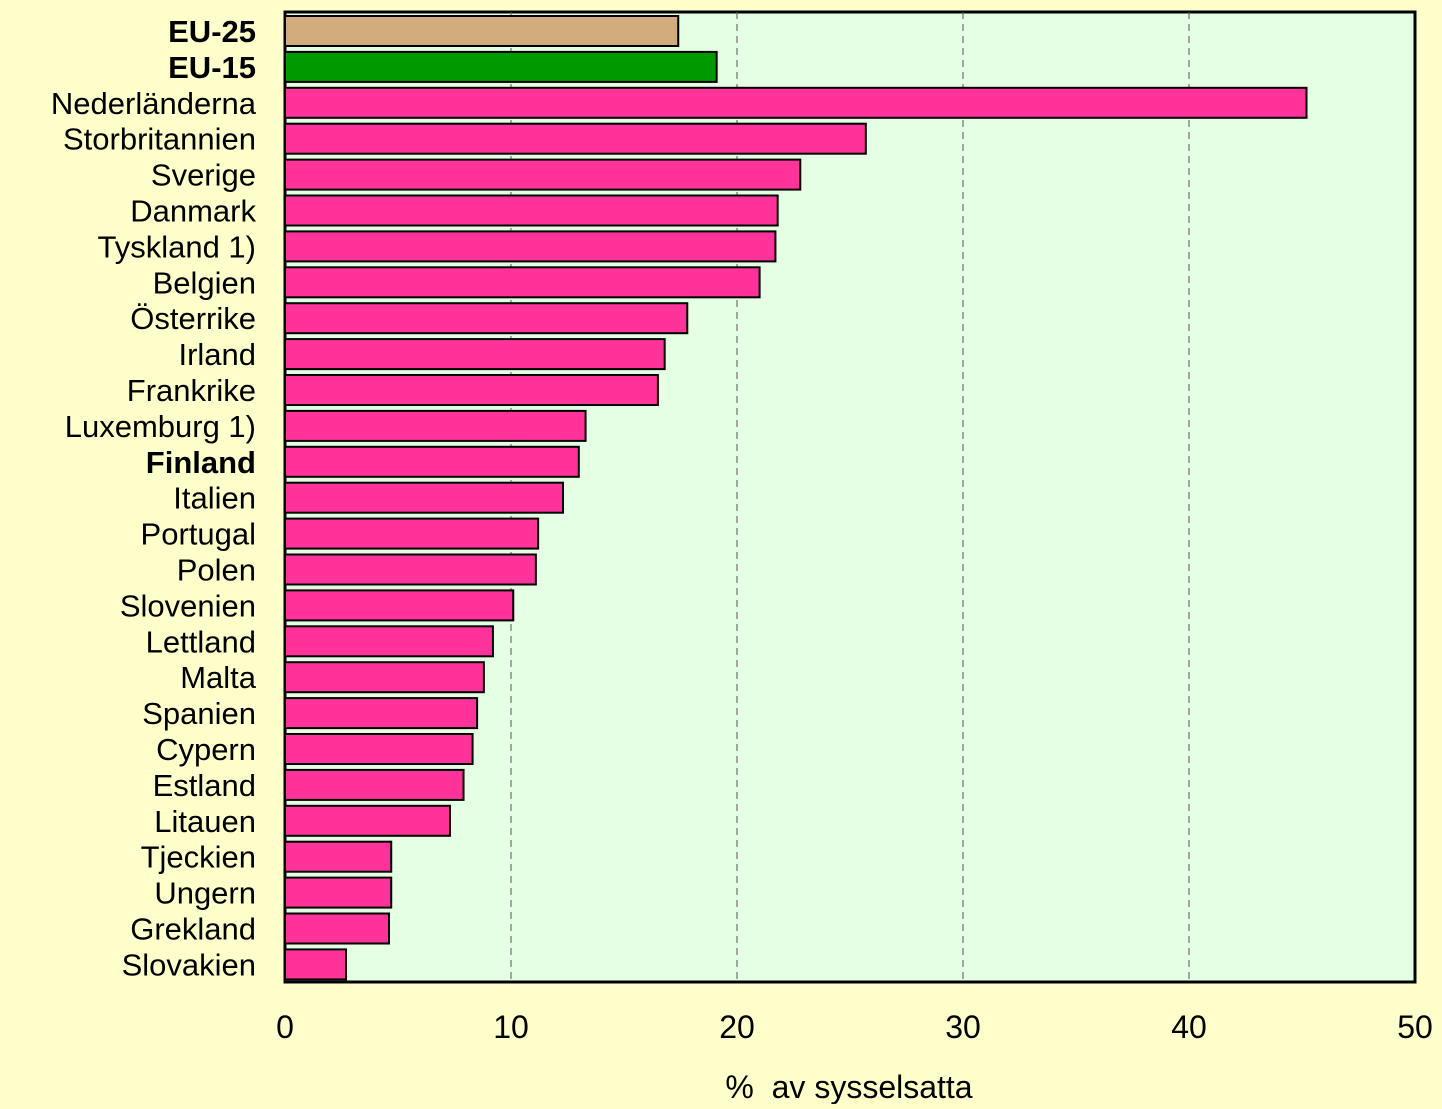 The image size is (1442, 1109). I want to click on x-axis-label: % av sysselsatta, so click(848, 1086).